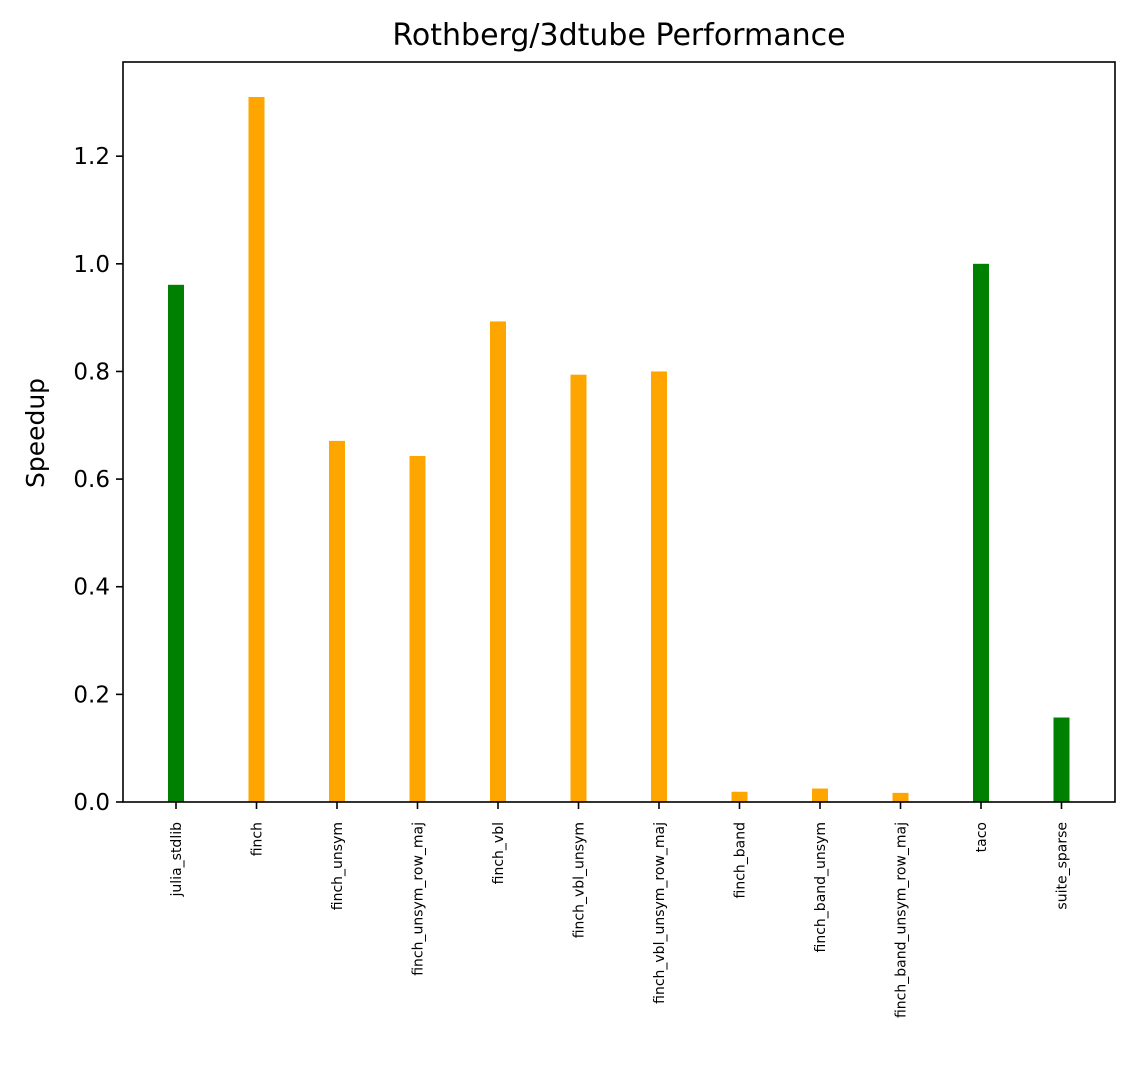 Image resolution: width=1134 pixels, height=1074 pixels. What do you see at coordinates (820, 795) in the screenshot?
I see `bar-finch_band_unsym` at bounding box center [820, 795].